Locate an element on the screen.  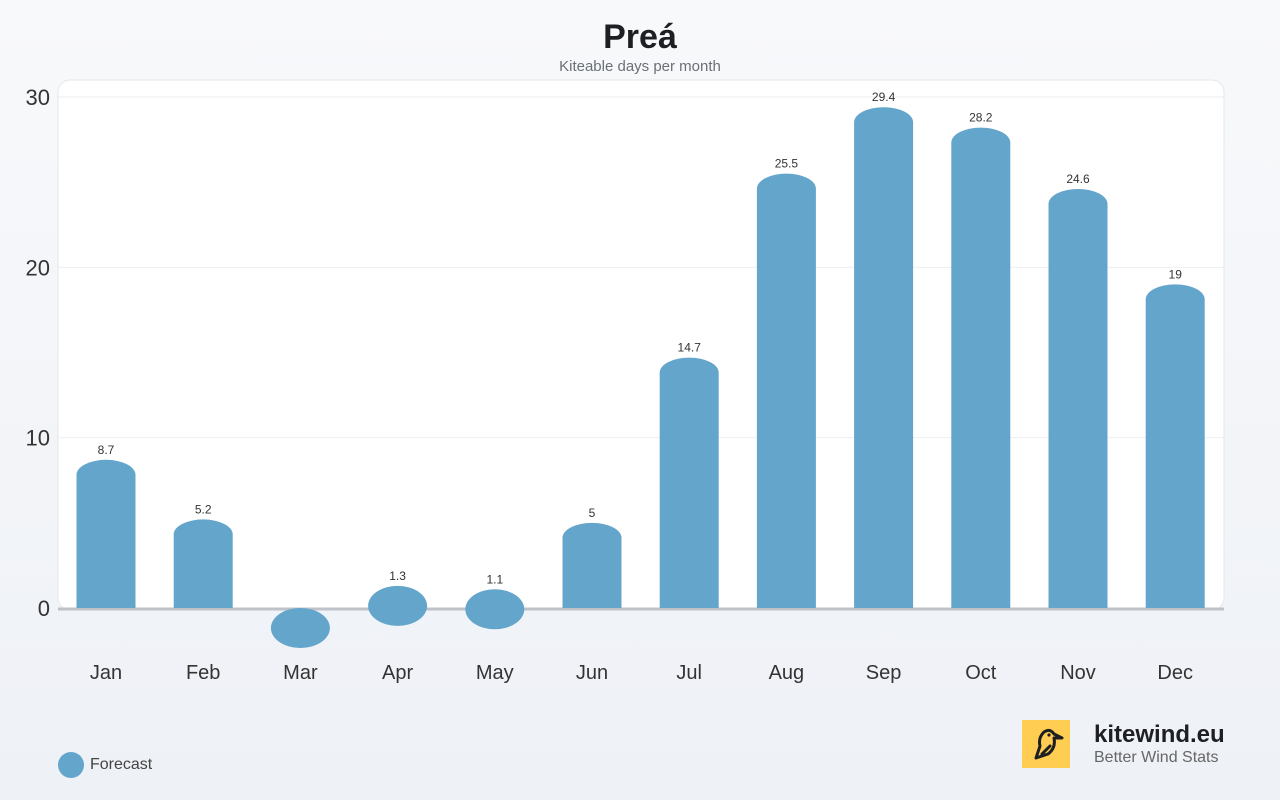
bar-mar is located at coordinates (300, 628).